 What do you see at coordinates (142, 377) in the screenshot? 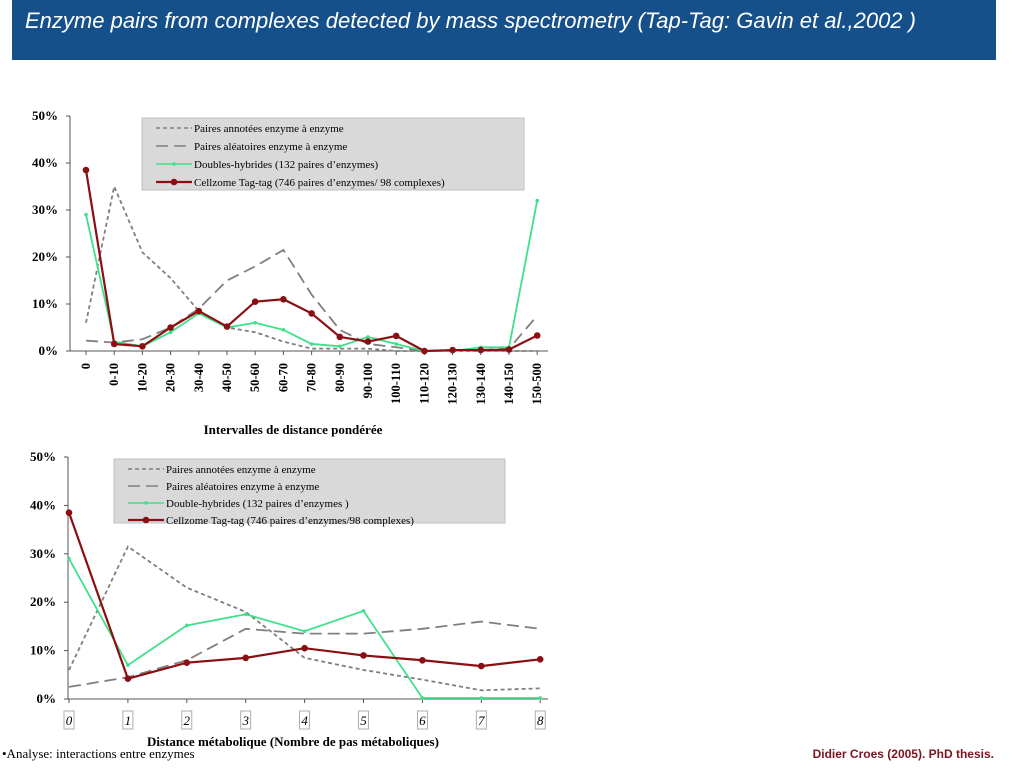
I see `x-tick-label: 10-20` at bounding box center [142, 377].